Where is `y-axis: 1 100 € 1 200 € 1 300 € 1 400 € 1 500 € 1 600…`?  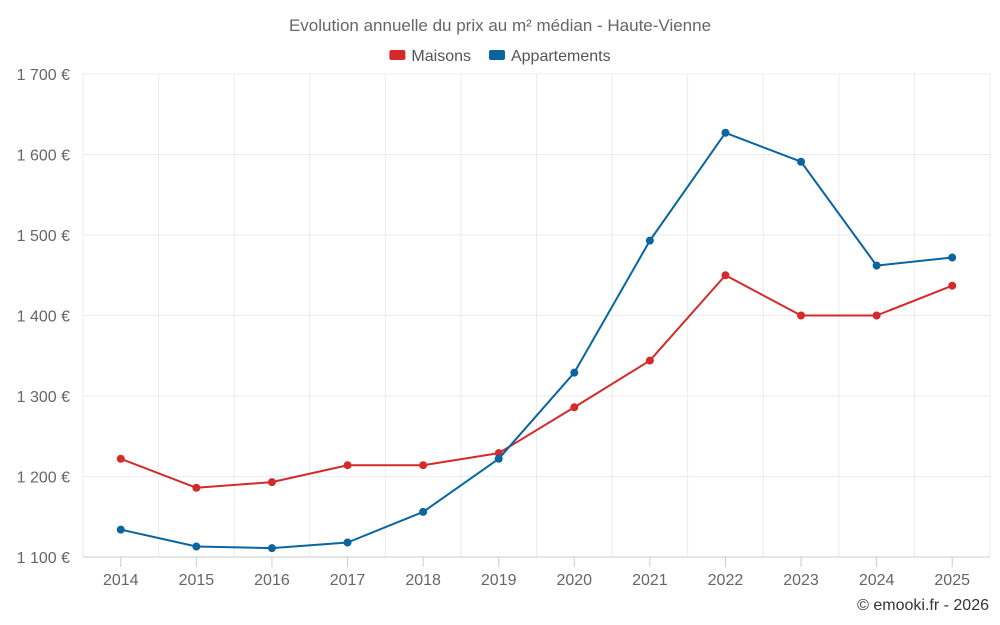 y-axis: 1 100 € 1 200 € 1 300 € 1 400 € 1 500 € 1 600… is located at coordinates (43, 317).